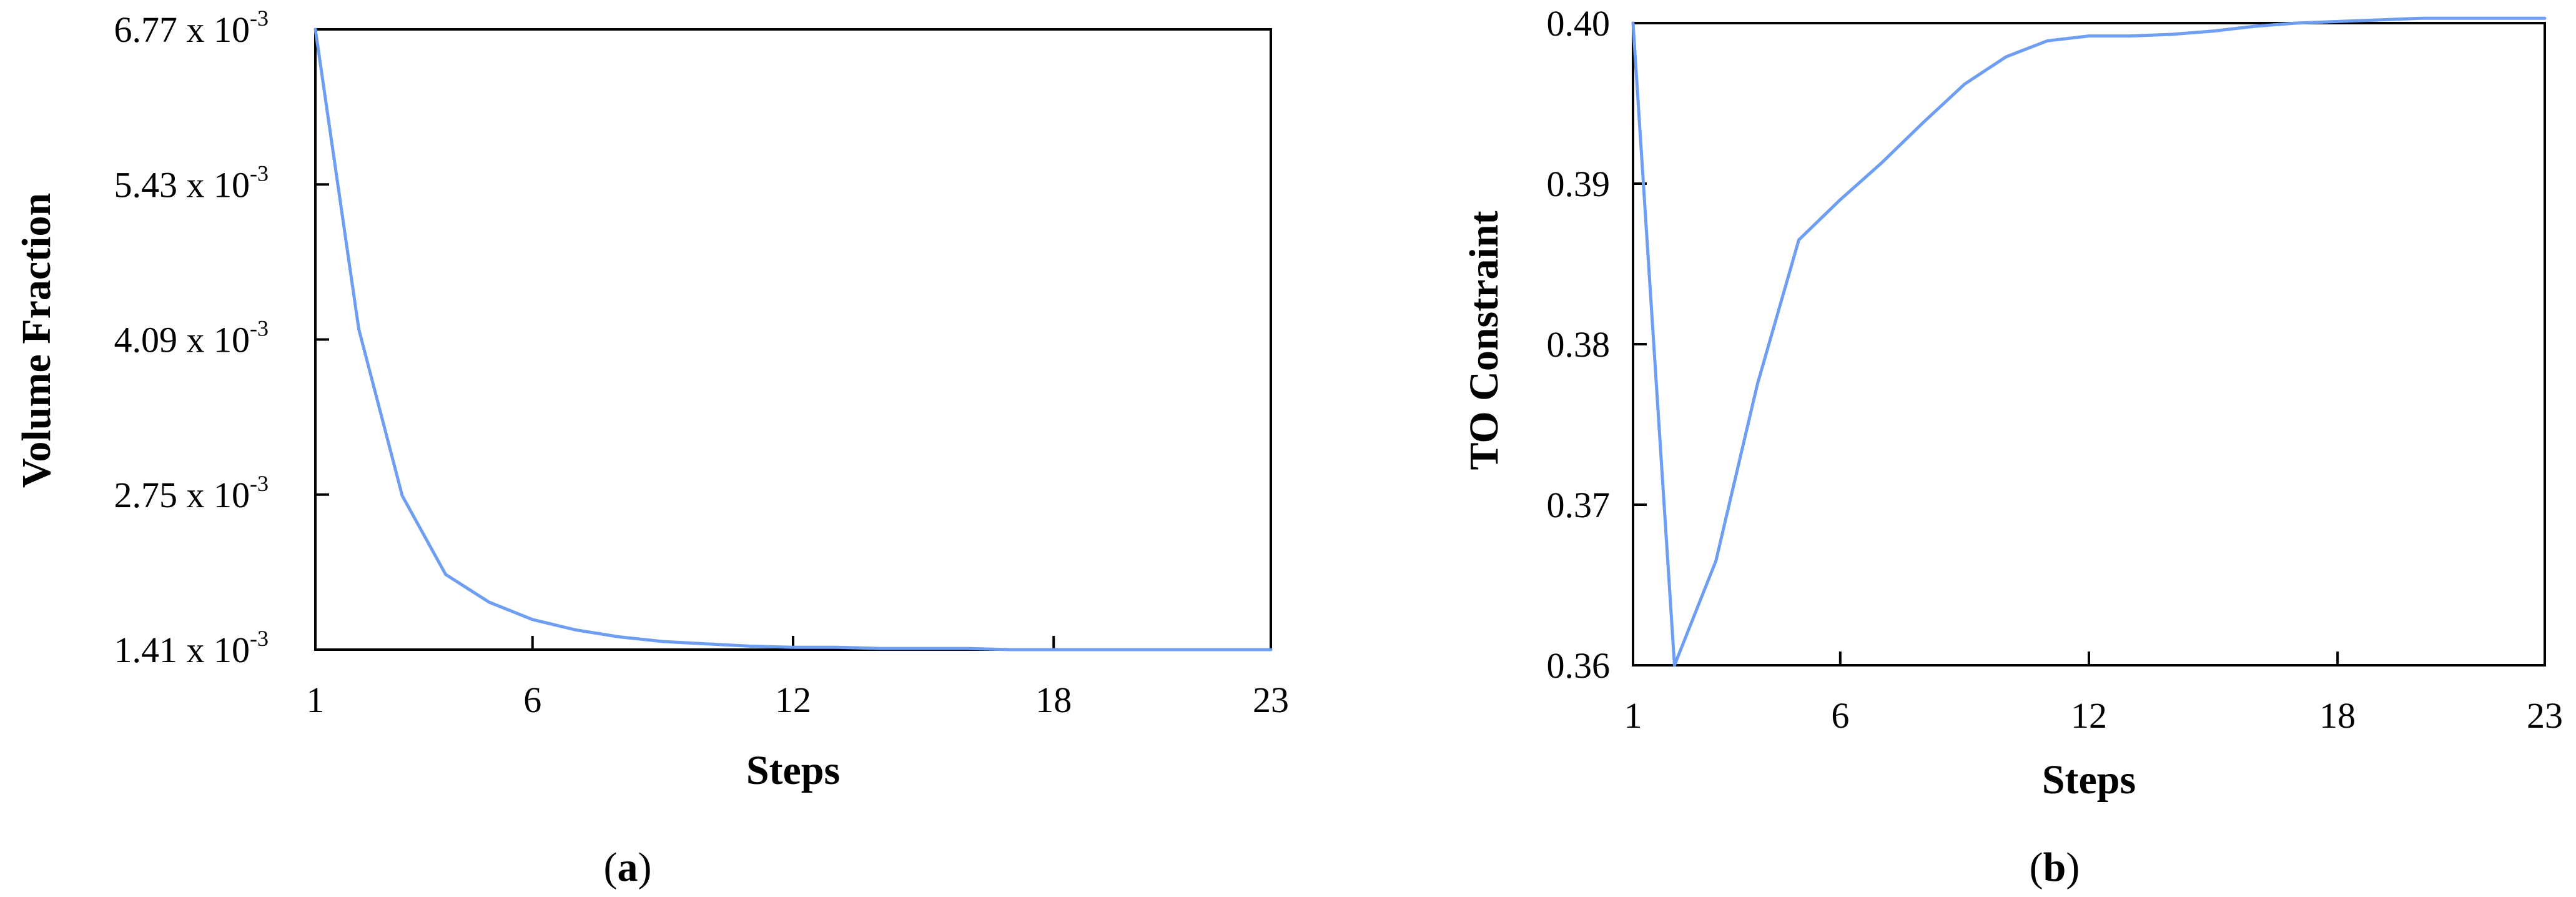 The height and width of the screenshot is (897, 2576). What do you see at coordinates (2055, 867) in the screenshot?
I see `panel-b-label: (b)` at bounding box center [2055, 867].